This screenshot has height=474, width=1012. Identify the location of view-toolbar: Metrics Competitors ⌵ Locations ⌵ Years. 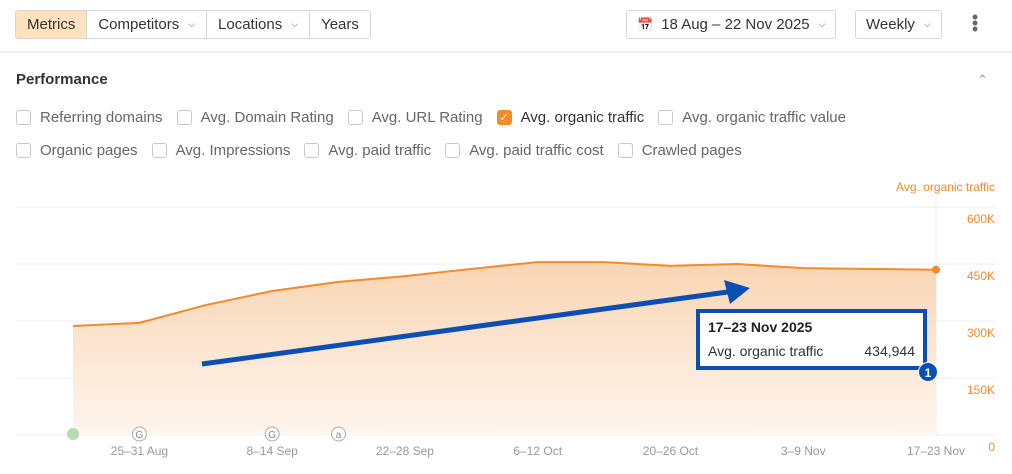
(193, 24).